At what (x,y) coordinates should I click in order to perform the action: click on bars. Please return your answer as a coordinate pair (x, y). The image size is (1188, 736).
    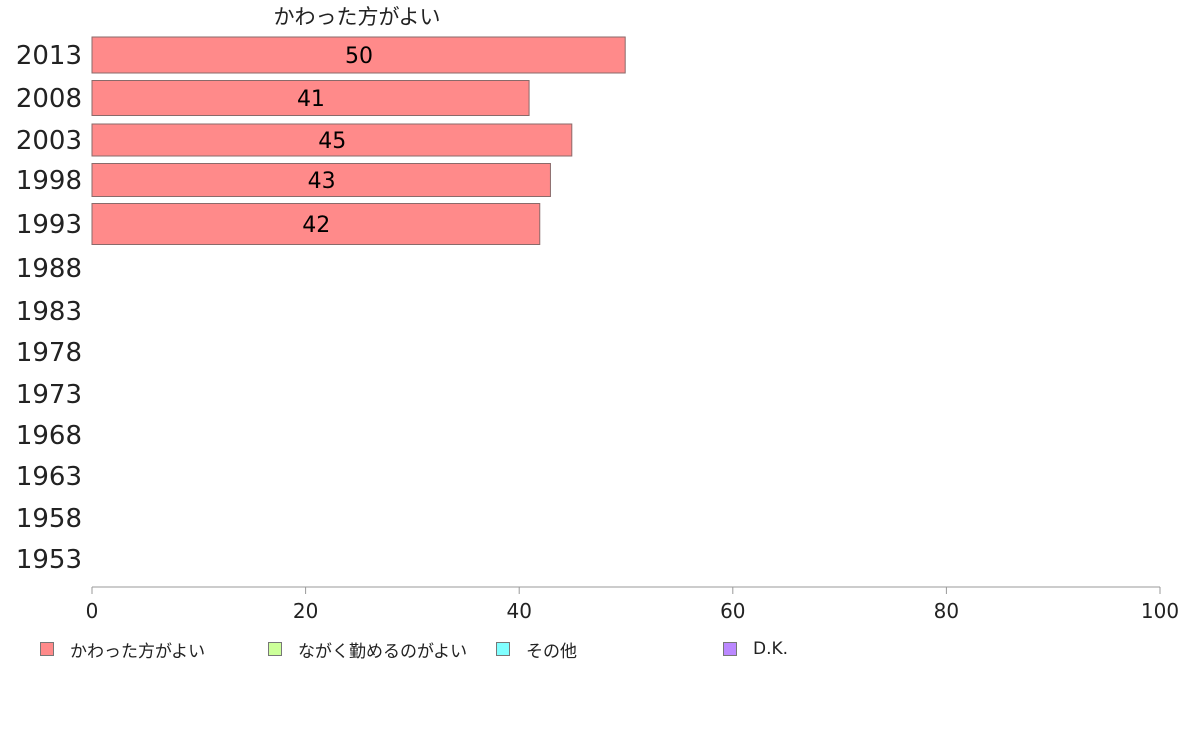
    Looking at the image, I should click on (358, 140).